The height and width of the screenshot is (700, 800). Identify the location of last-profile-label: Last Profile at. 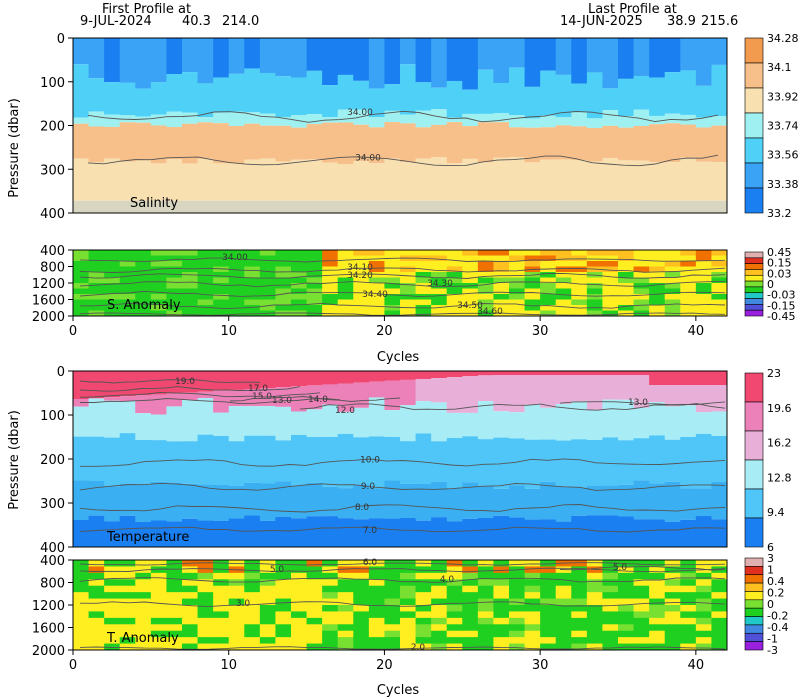
(632, 9).